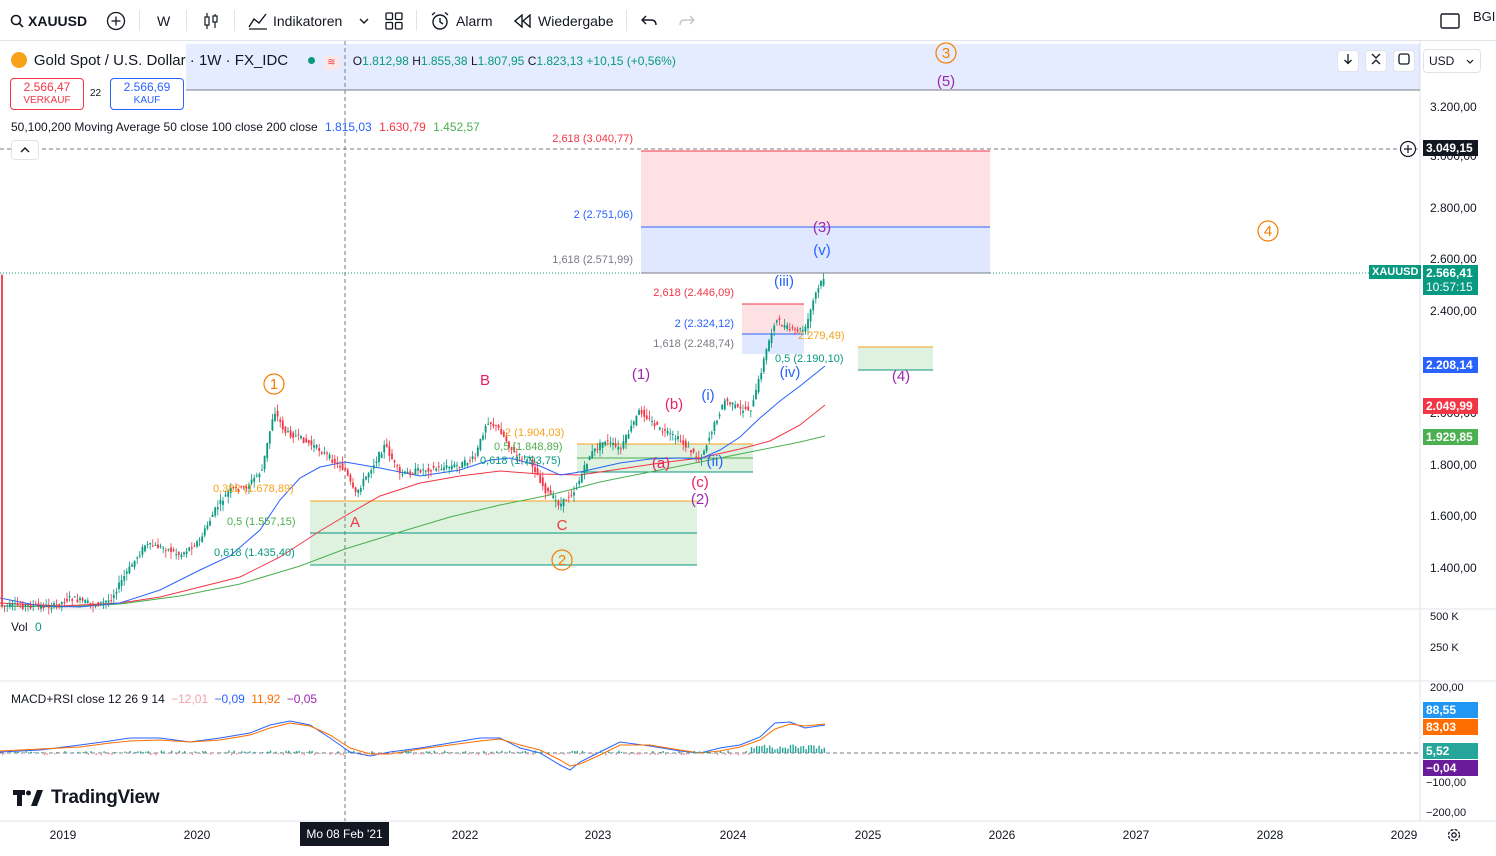 The image size is (1496, 856). What do you see at coordinates (1376, 61) in the screenshot?
I see `collapse-pane-button` at bounding box center [1376, 61].